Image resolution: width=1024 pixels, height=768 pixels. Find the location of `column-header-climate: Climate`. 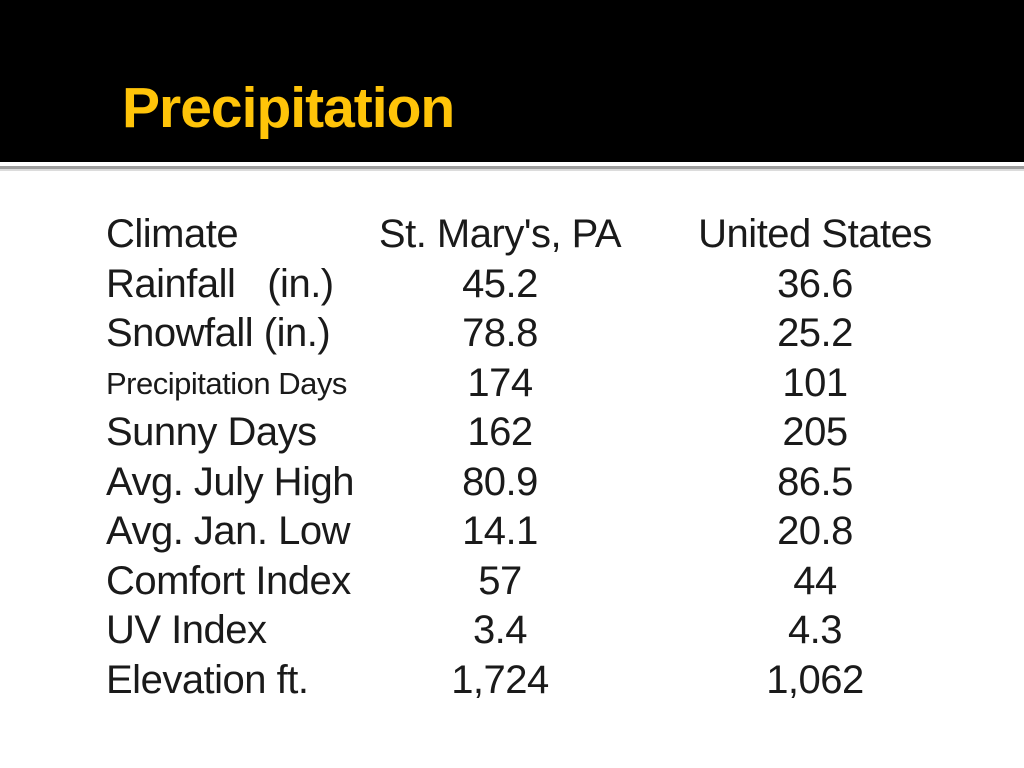

column-header-climate: Climate is located at coordinates (172, 234).